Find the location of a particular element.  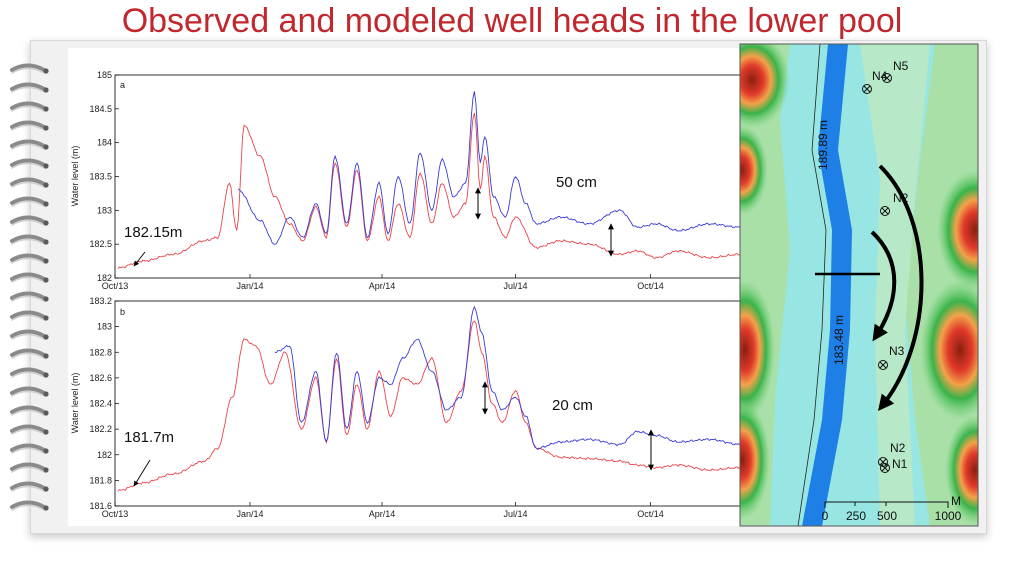

scale-unit: M is located at coordinates (956, 501).